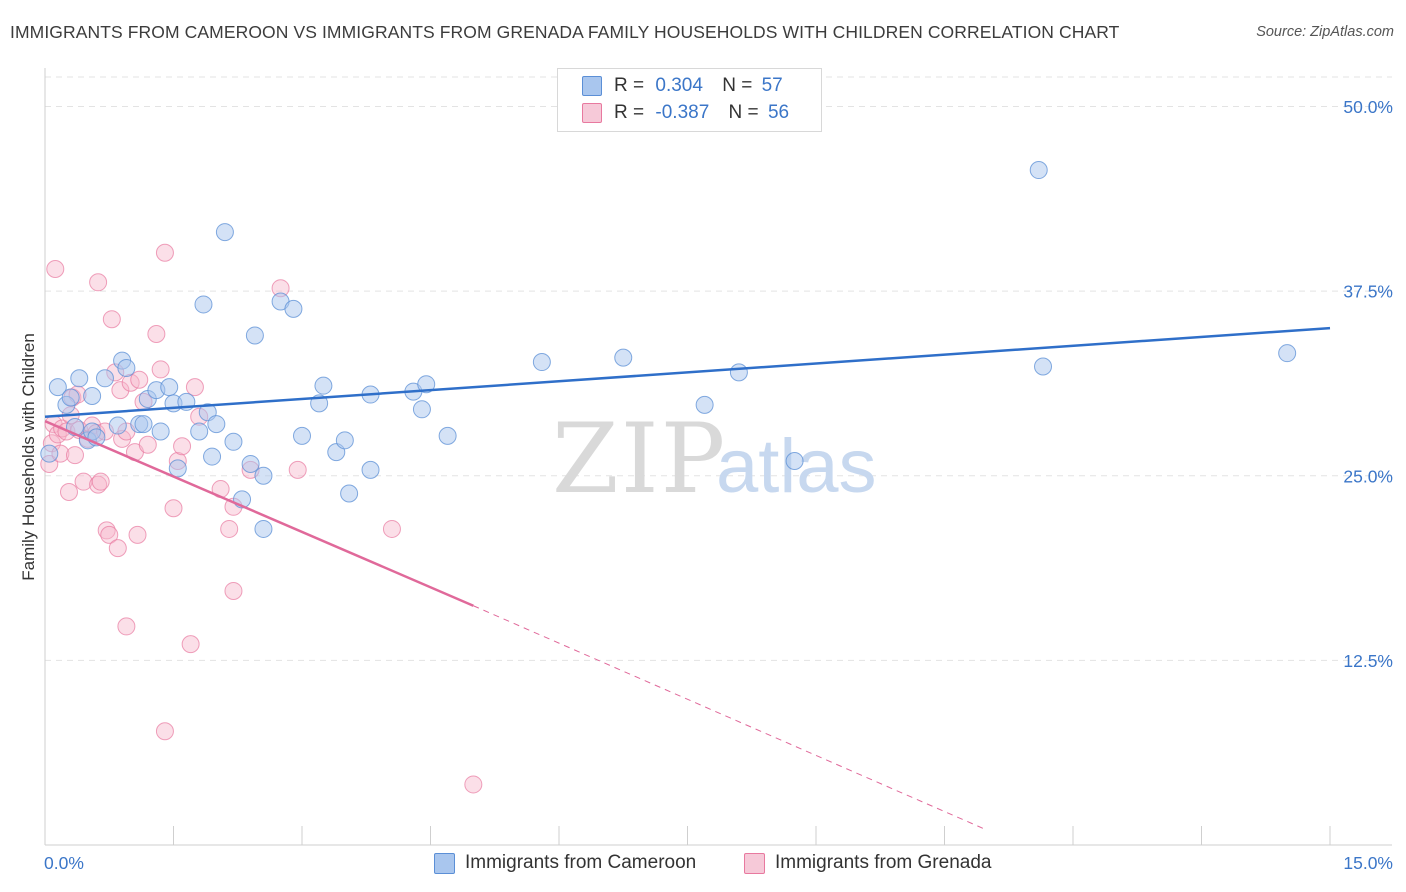  What do you see at coordinates (64, 863) in the screenshot?
I see `x-tick-label: 0.0%` at bounding box center [64, 863].